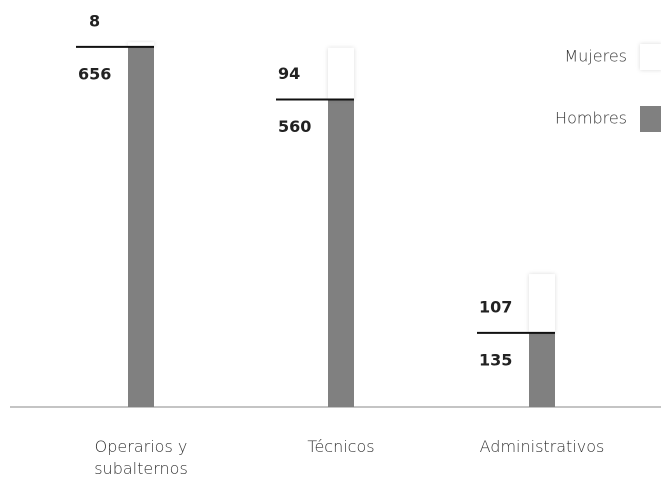 The height and width of the screenshot is (480, 661). I want to click on value-label: 656, so click(94, 73).